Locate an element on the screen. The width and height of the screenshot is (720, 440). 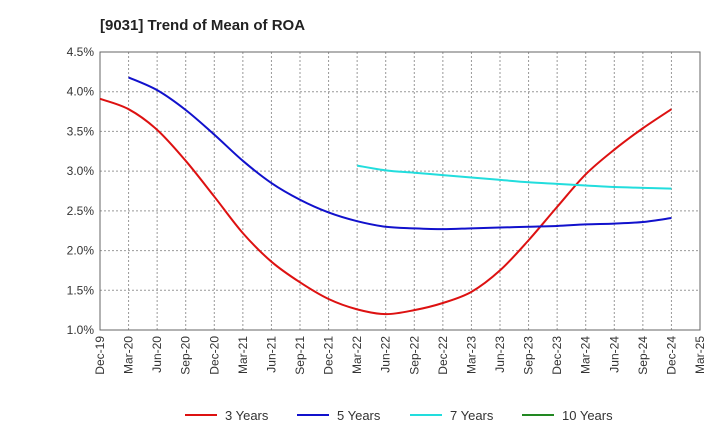
chart-title: [9031] Trend of Mean of ROA is located at coordinates (202, 25).